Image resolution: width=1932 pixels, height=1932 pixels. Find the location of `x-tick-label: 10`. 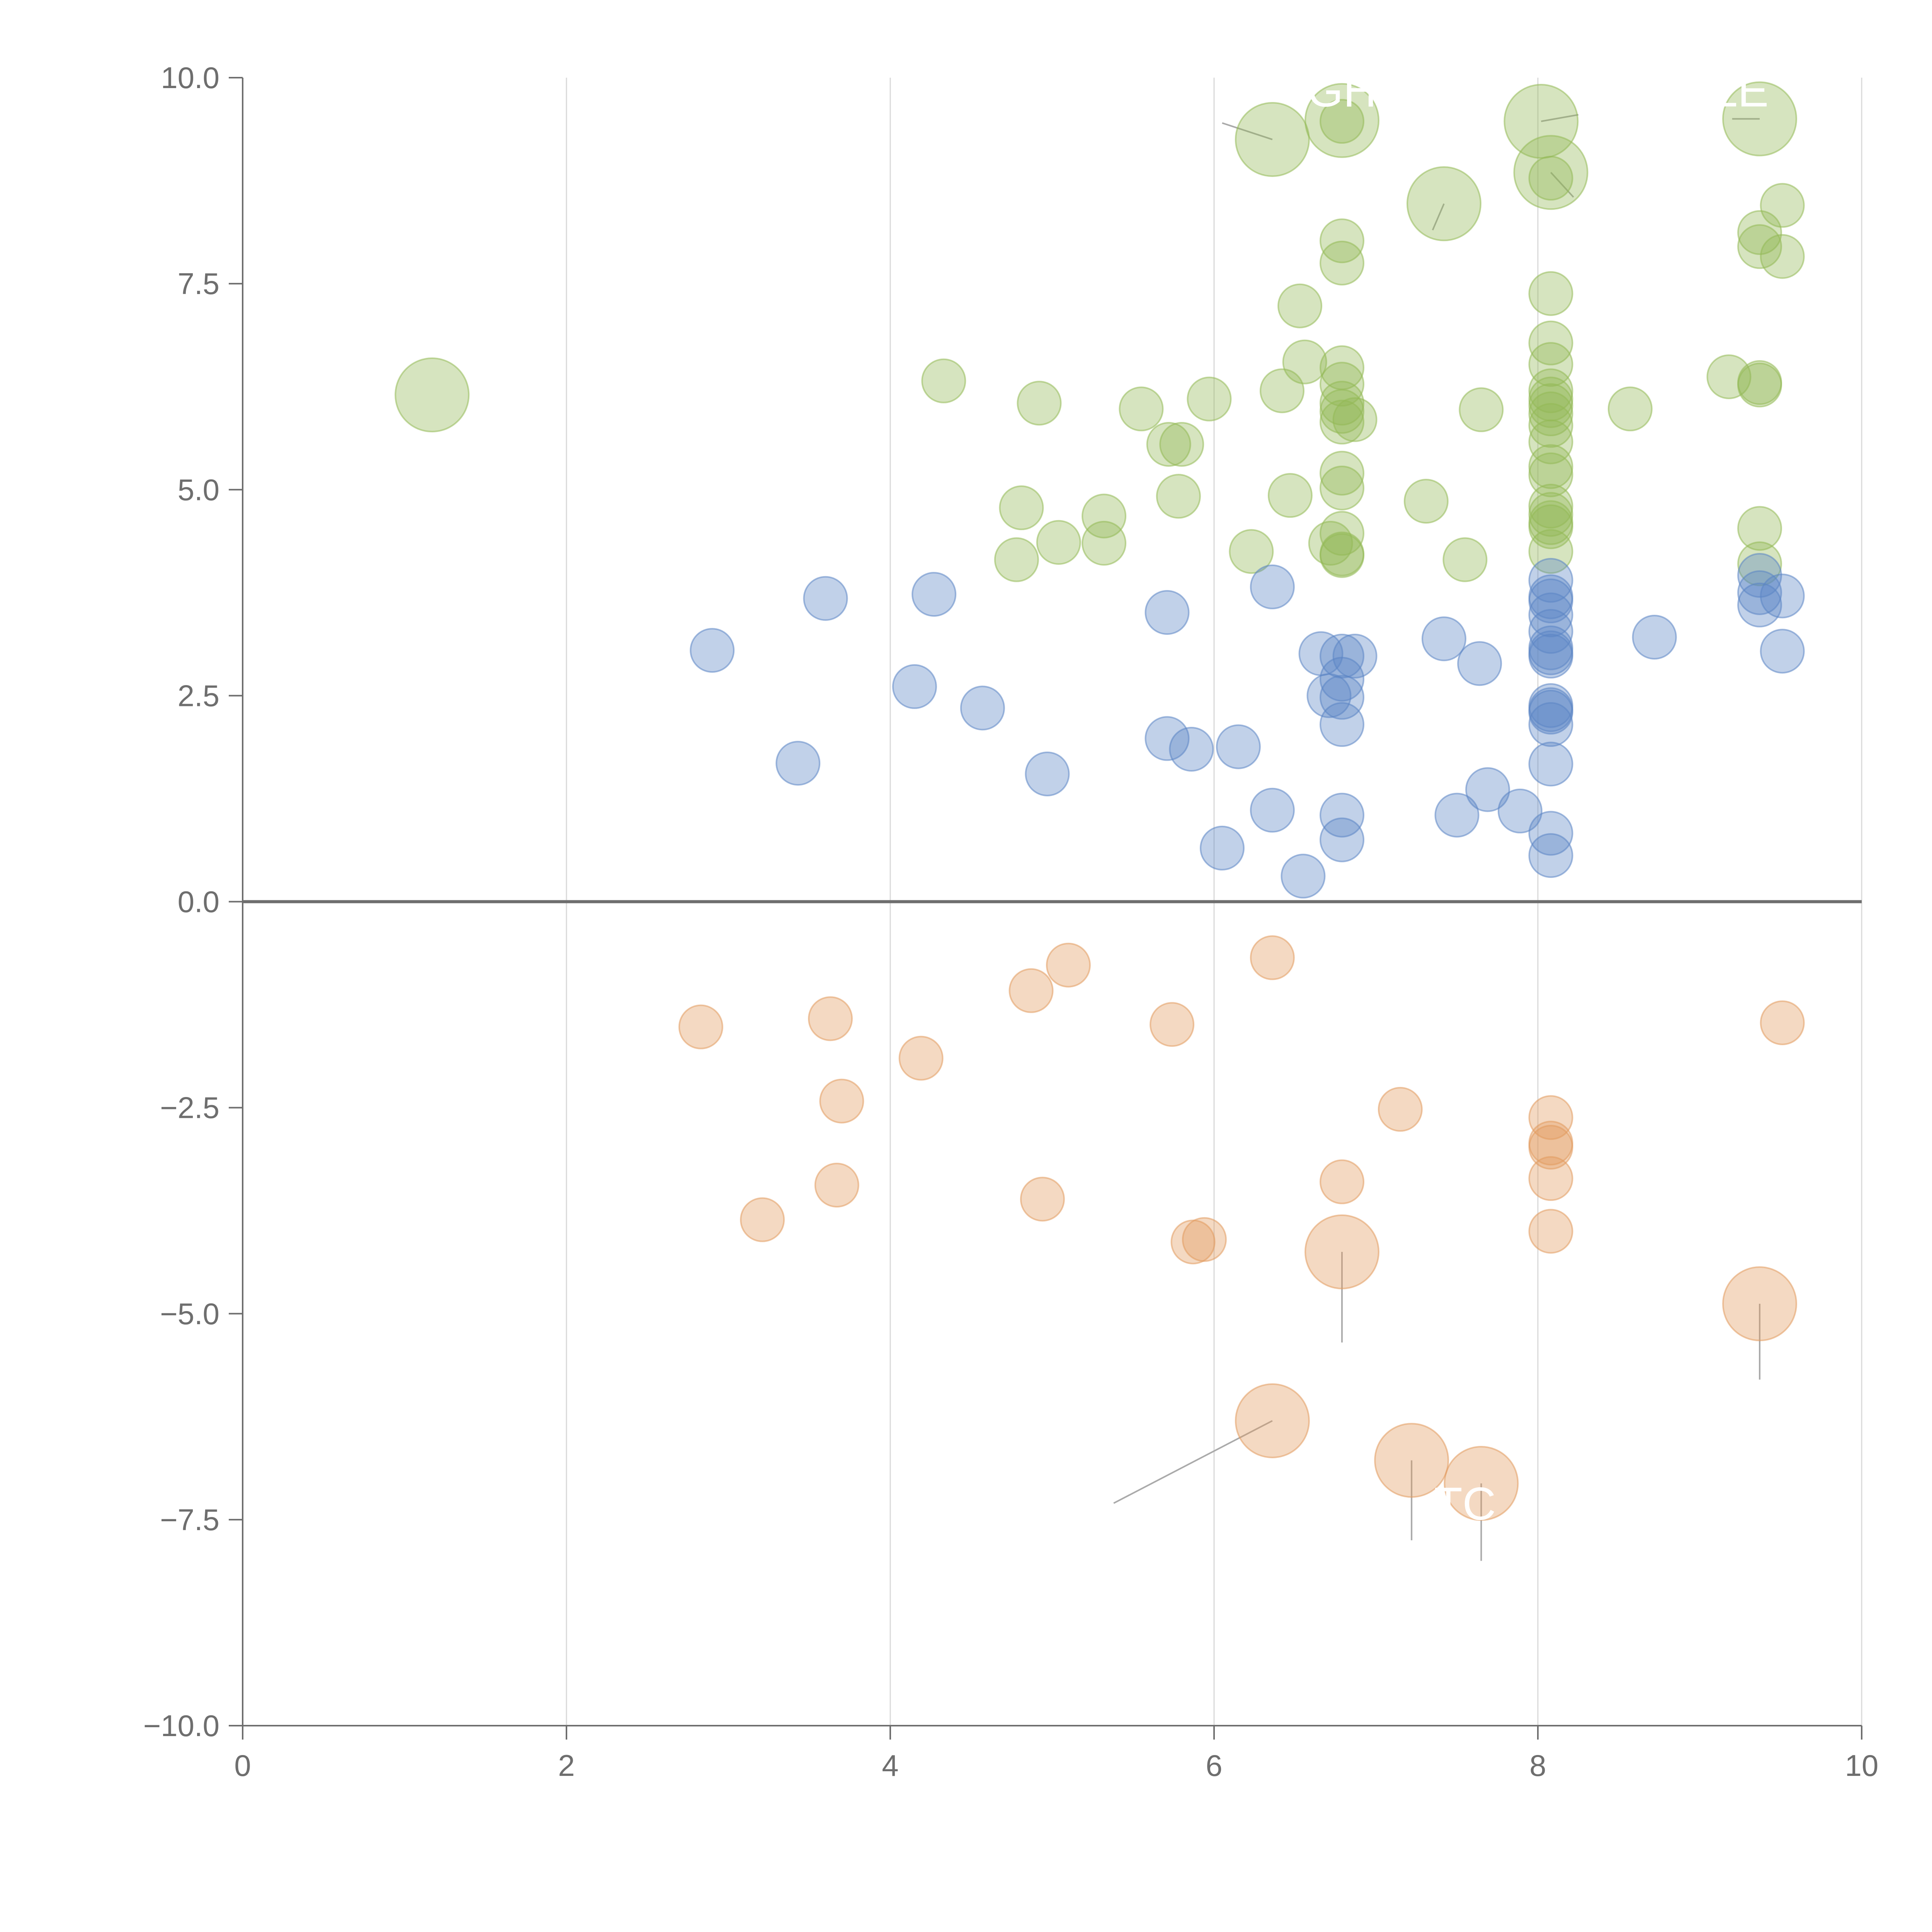

x-tick-label: 10 is located at coordinates (1862, 1765).